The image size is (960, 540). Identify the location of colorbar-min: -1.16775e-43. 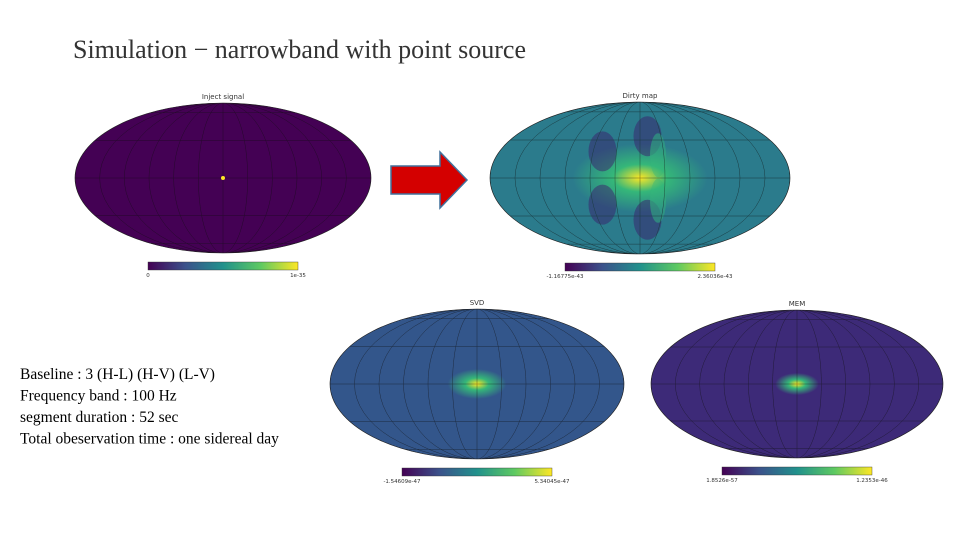
(565, 277).